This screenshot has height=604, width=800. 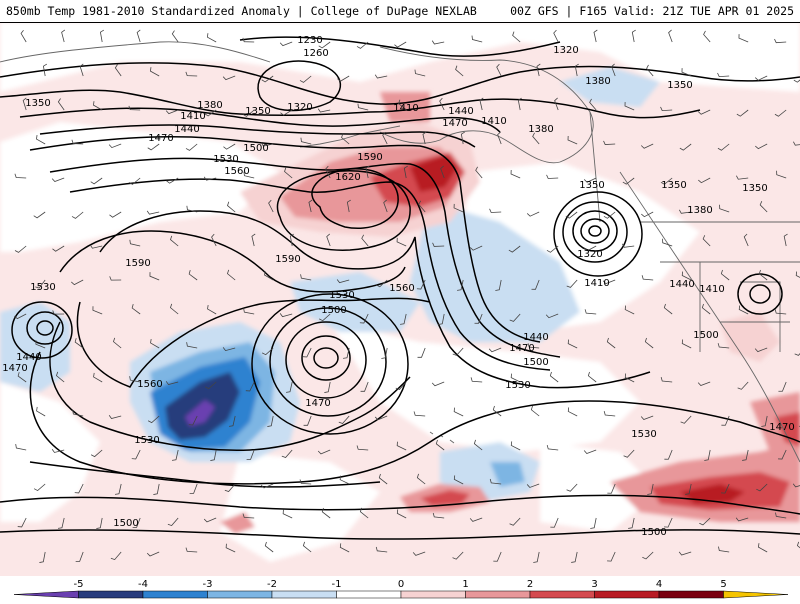 I want to click on contour-label: 1530, so click(x=42, y=287).